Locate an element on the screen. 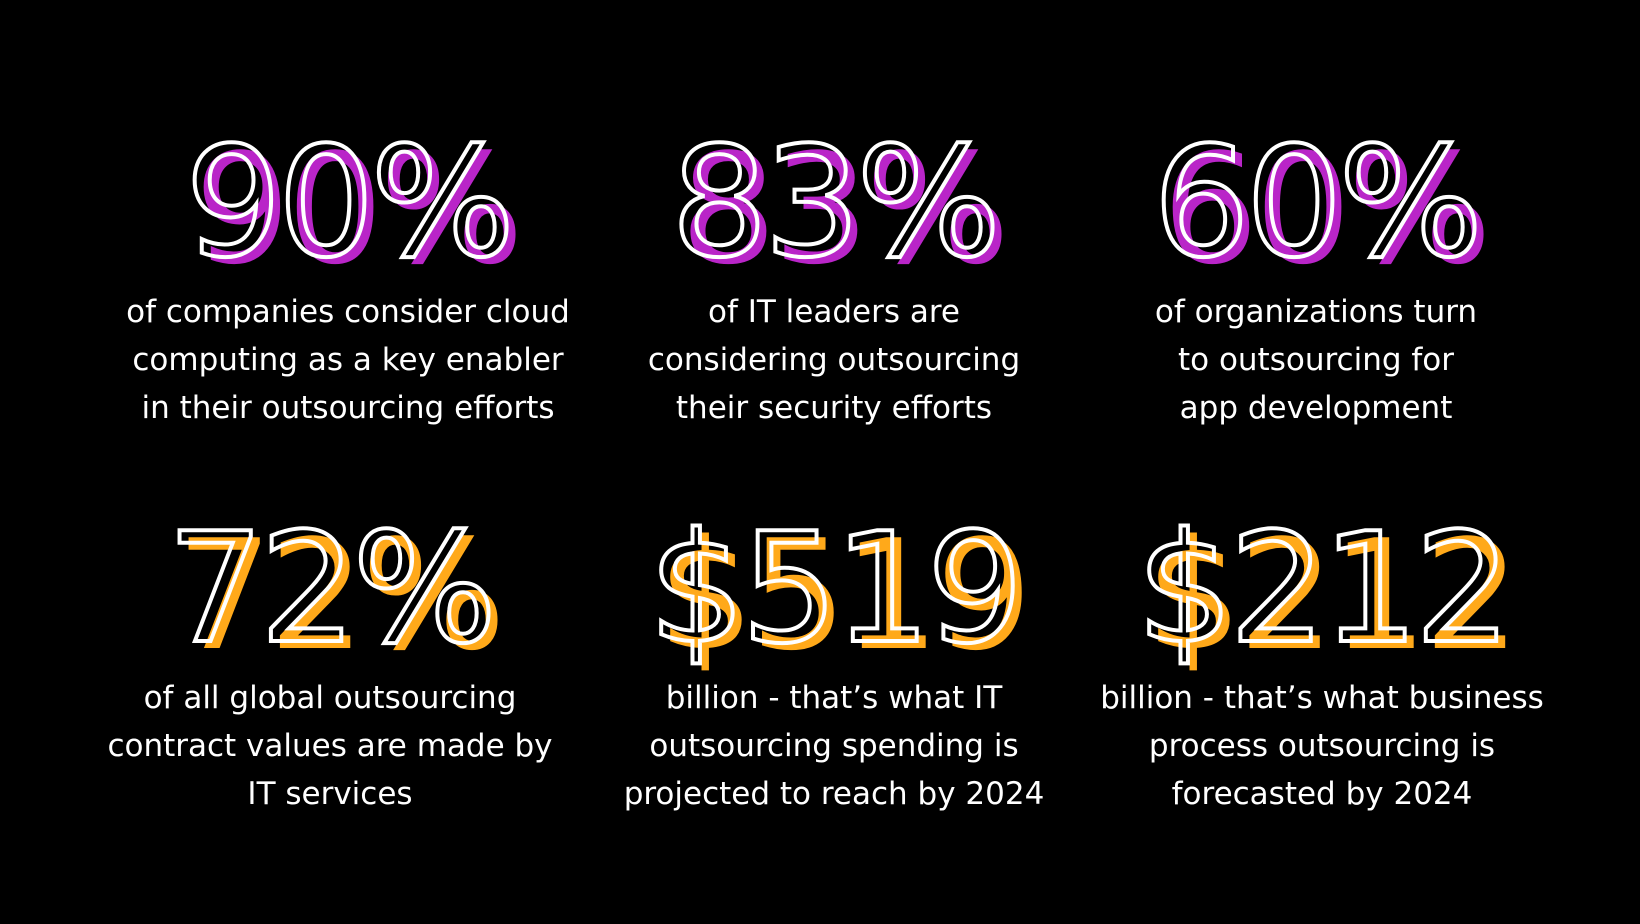 The width and height of the screenshot is (1640, 924). stat-value-outline: $519 is located at coordinates (836, 588).